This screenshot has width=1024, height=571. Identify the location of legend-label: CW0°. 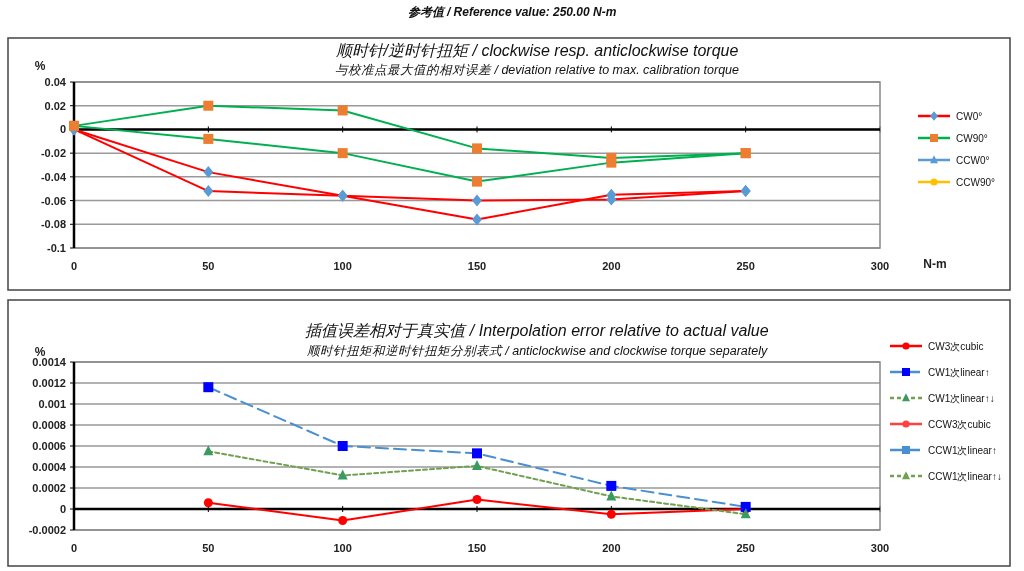
(969, 116).